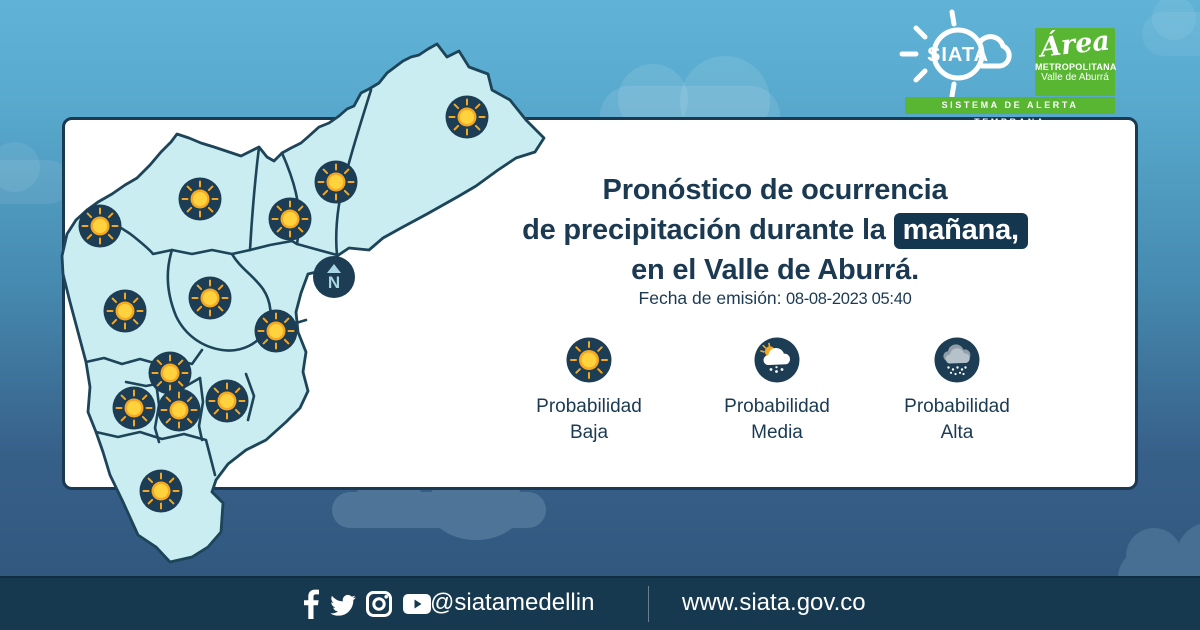 This screenshot has width=1200, height=630. I want to click on title-line3: en el Valle de Aburrá., so click(775, 270).